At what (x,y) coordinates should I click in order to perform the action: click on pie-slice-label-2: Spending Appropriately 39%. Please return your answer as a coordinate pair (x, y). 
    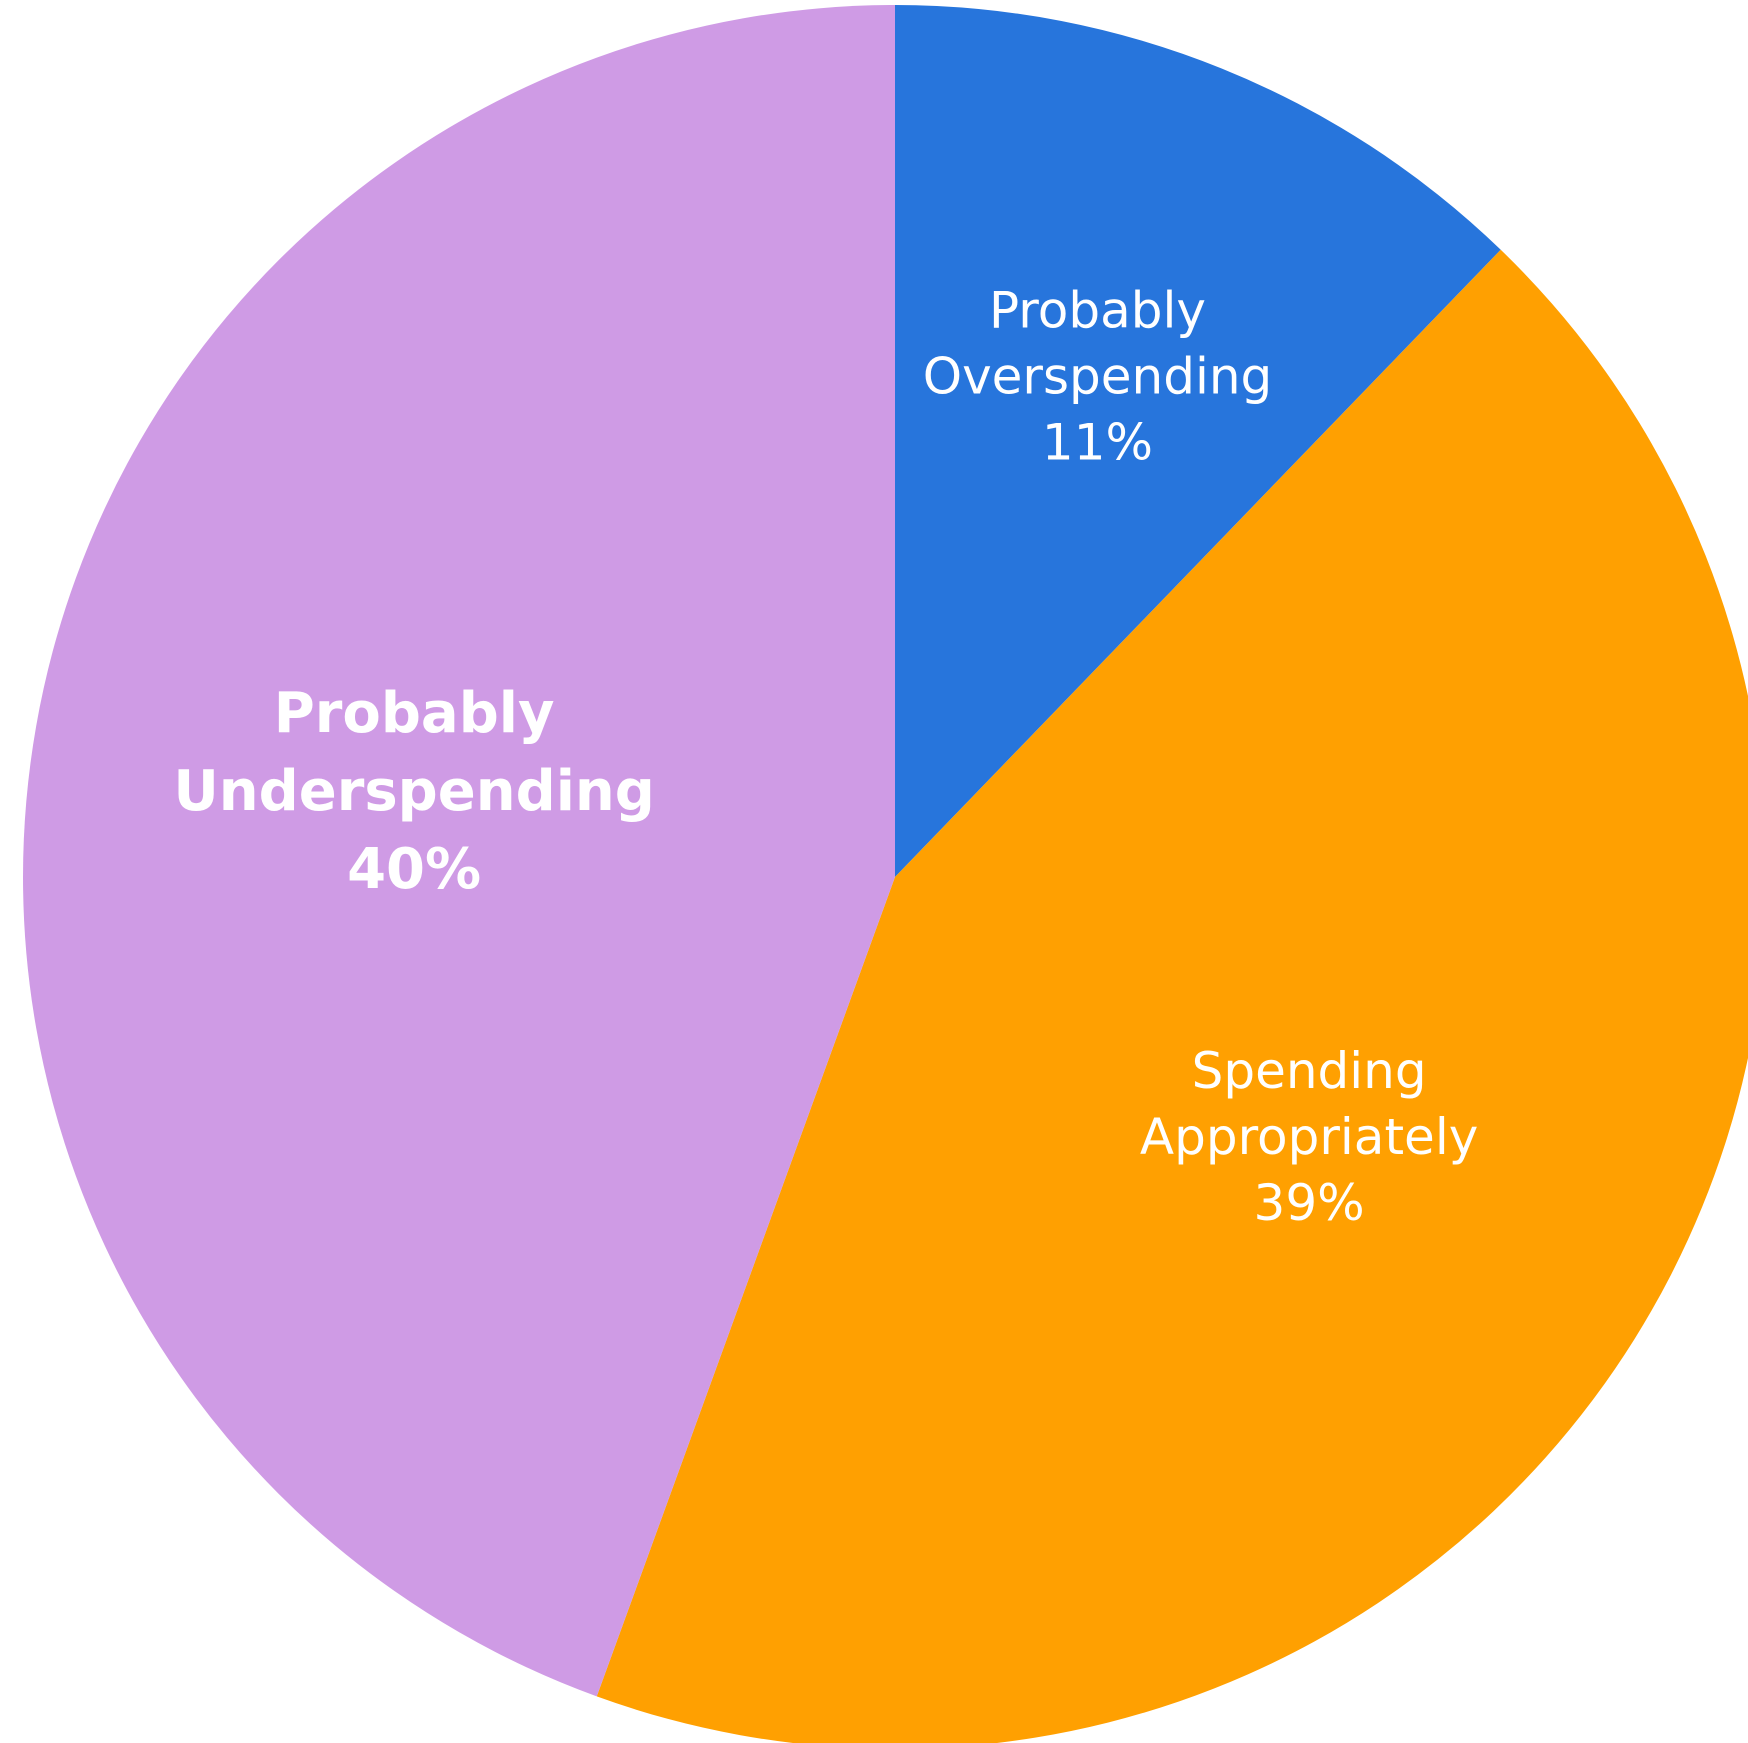
    Looking at the image, I should click on (1309, 1137).